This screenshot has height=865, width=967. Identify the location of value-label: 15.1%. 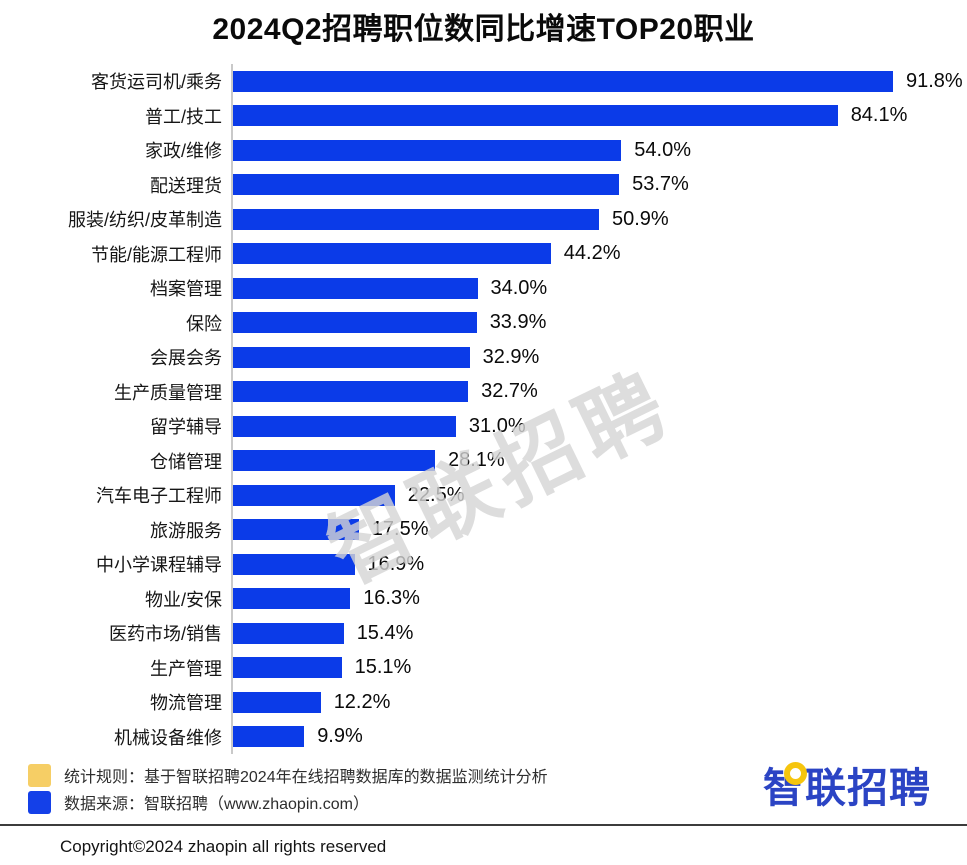
(383, 667).